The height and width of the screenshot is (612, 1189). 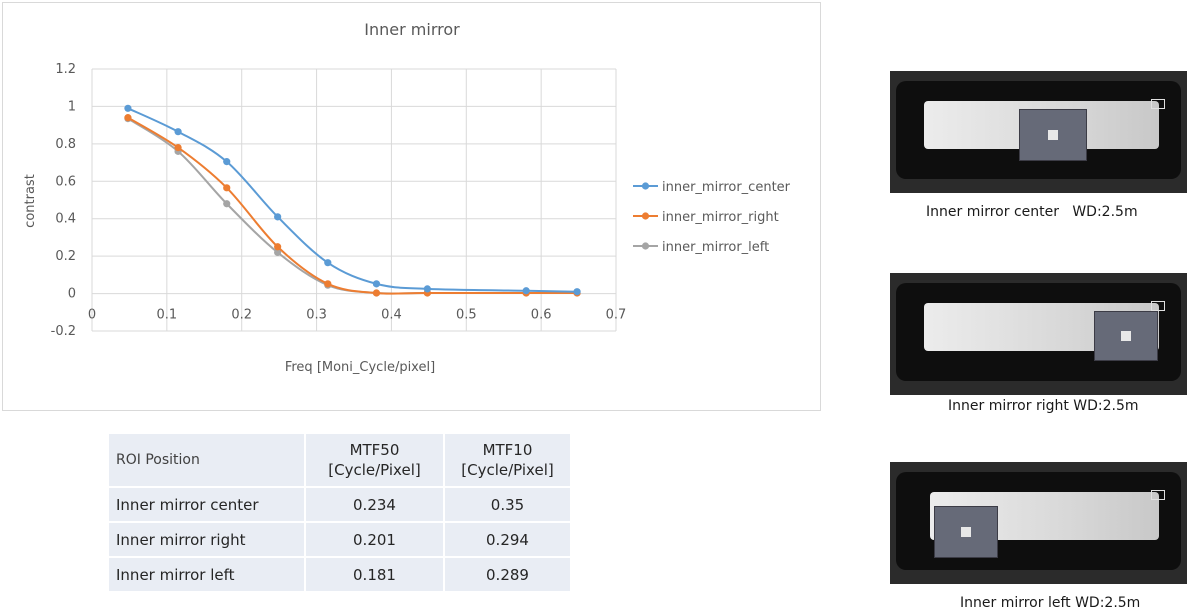 What do you see at coordinates (63, 331) in the screenshot?
I see `y-tick-label: -0.2` at bounding box center [63, 331].